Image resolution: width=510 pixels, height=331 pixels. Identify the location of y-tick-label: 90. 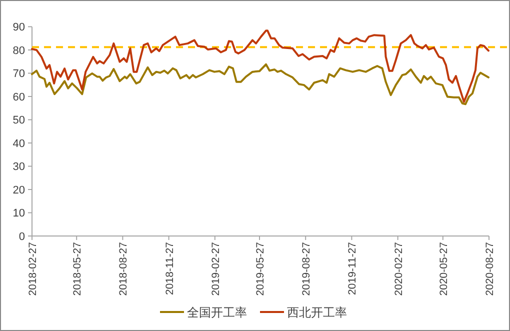
(18, 28).